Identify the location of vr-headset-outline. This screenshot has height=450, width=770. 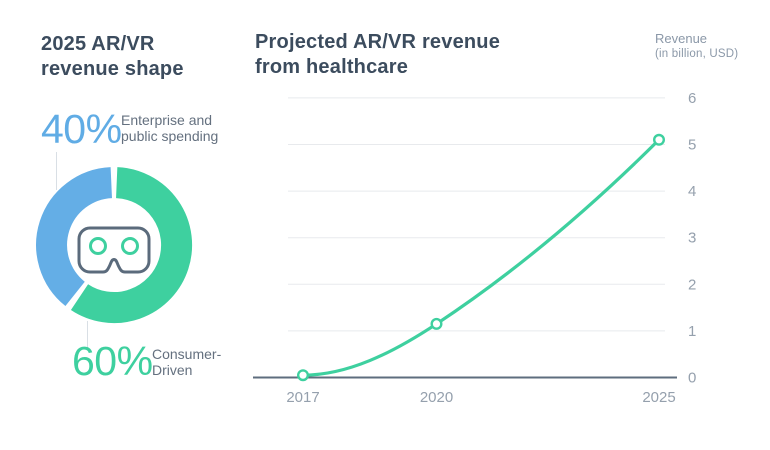
(114, 250).